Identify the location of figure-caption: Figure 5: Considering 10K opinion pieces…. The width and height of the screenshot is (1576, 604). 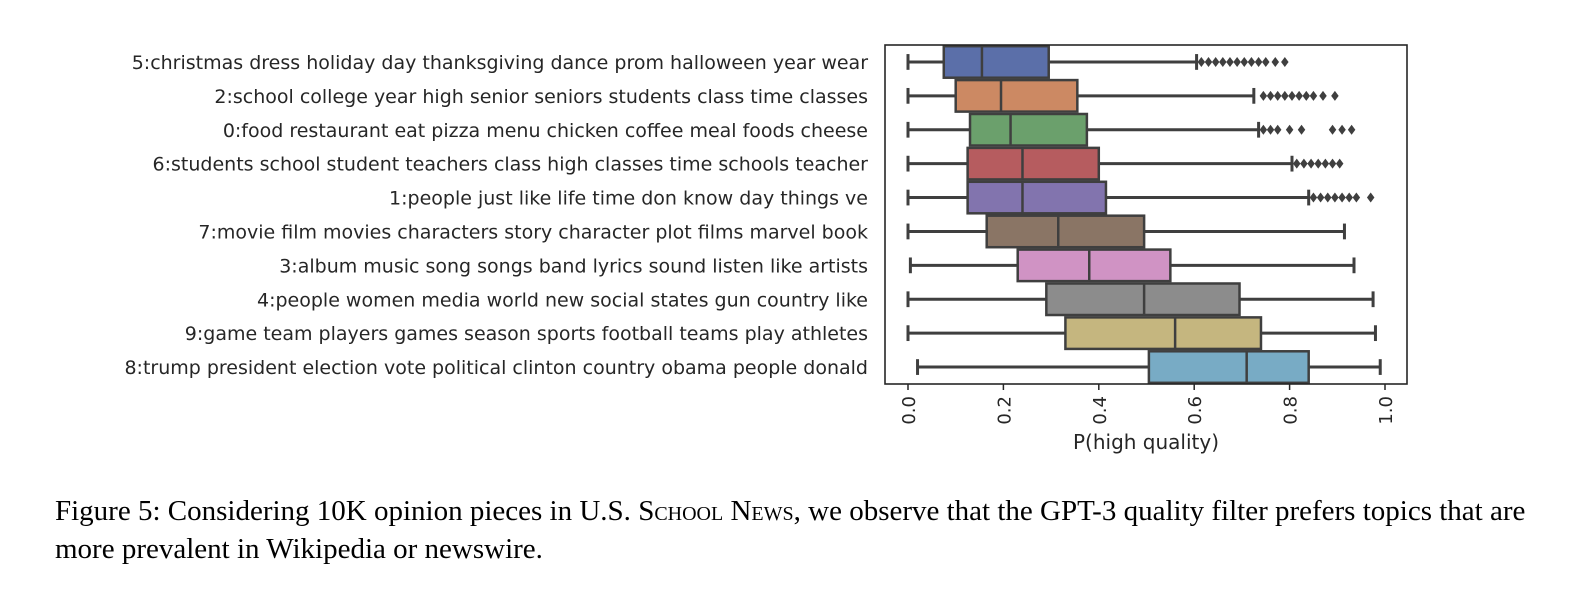
(795, 530).